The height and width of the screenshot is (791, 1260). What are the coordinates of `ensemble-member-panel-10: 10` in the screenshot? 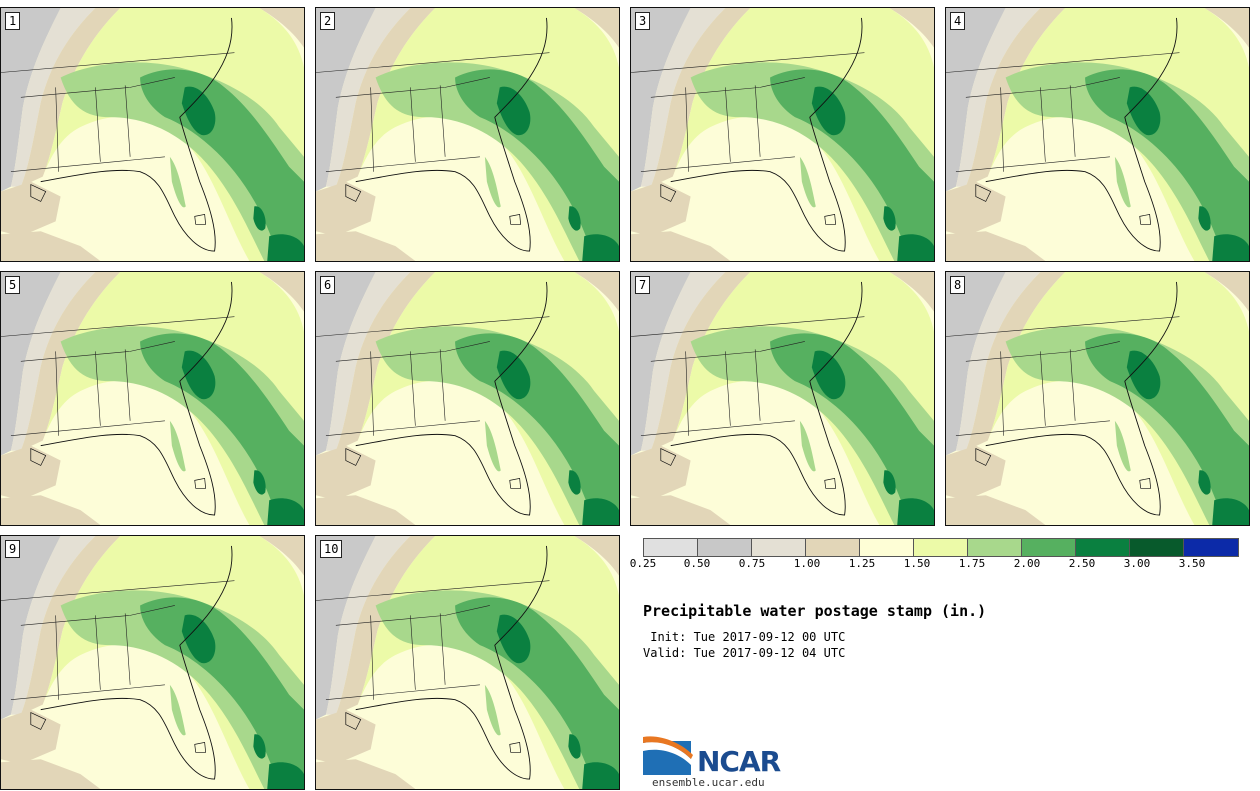 It's located at (467, 662).